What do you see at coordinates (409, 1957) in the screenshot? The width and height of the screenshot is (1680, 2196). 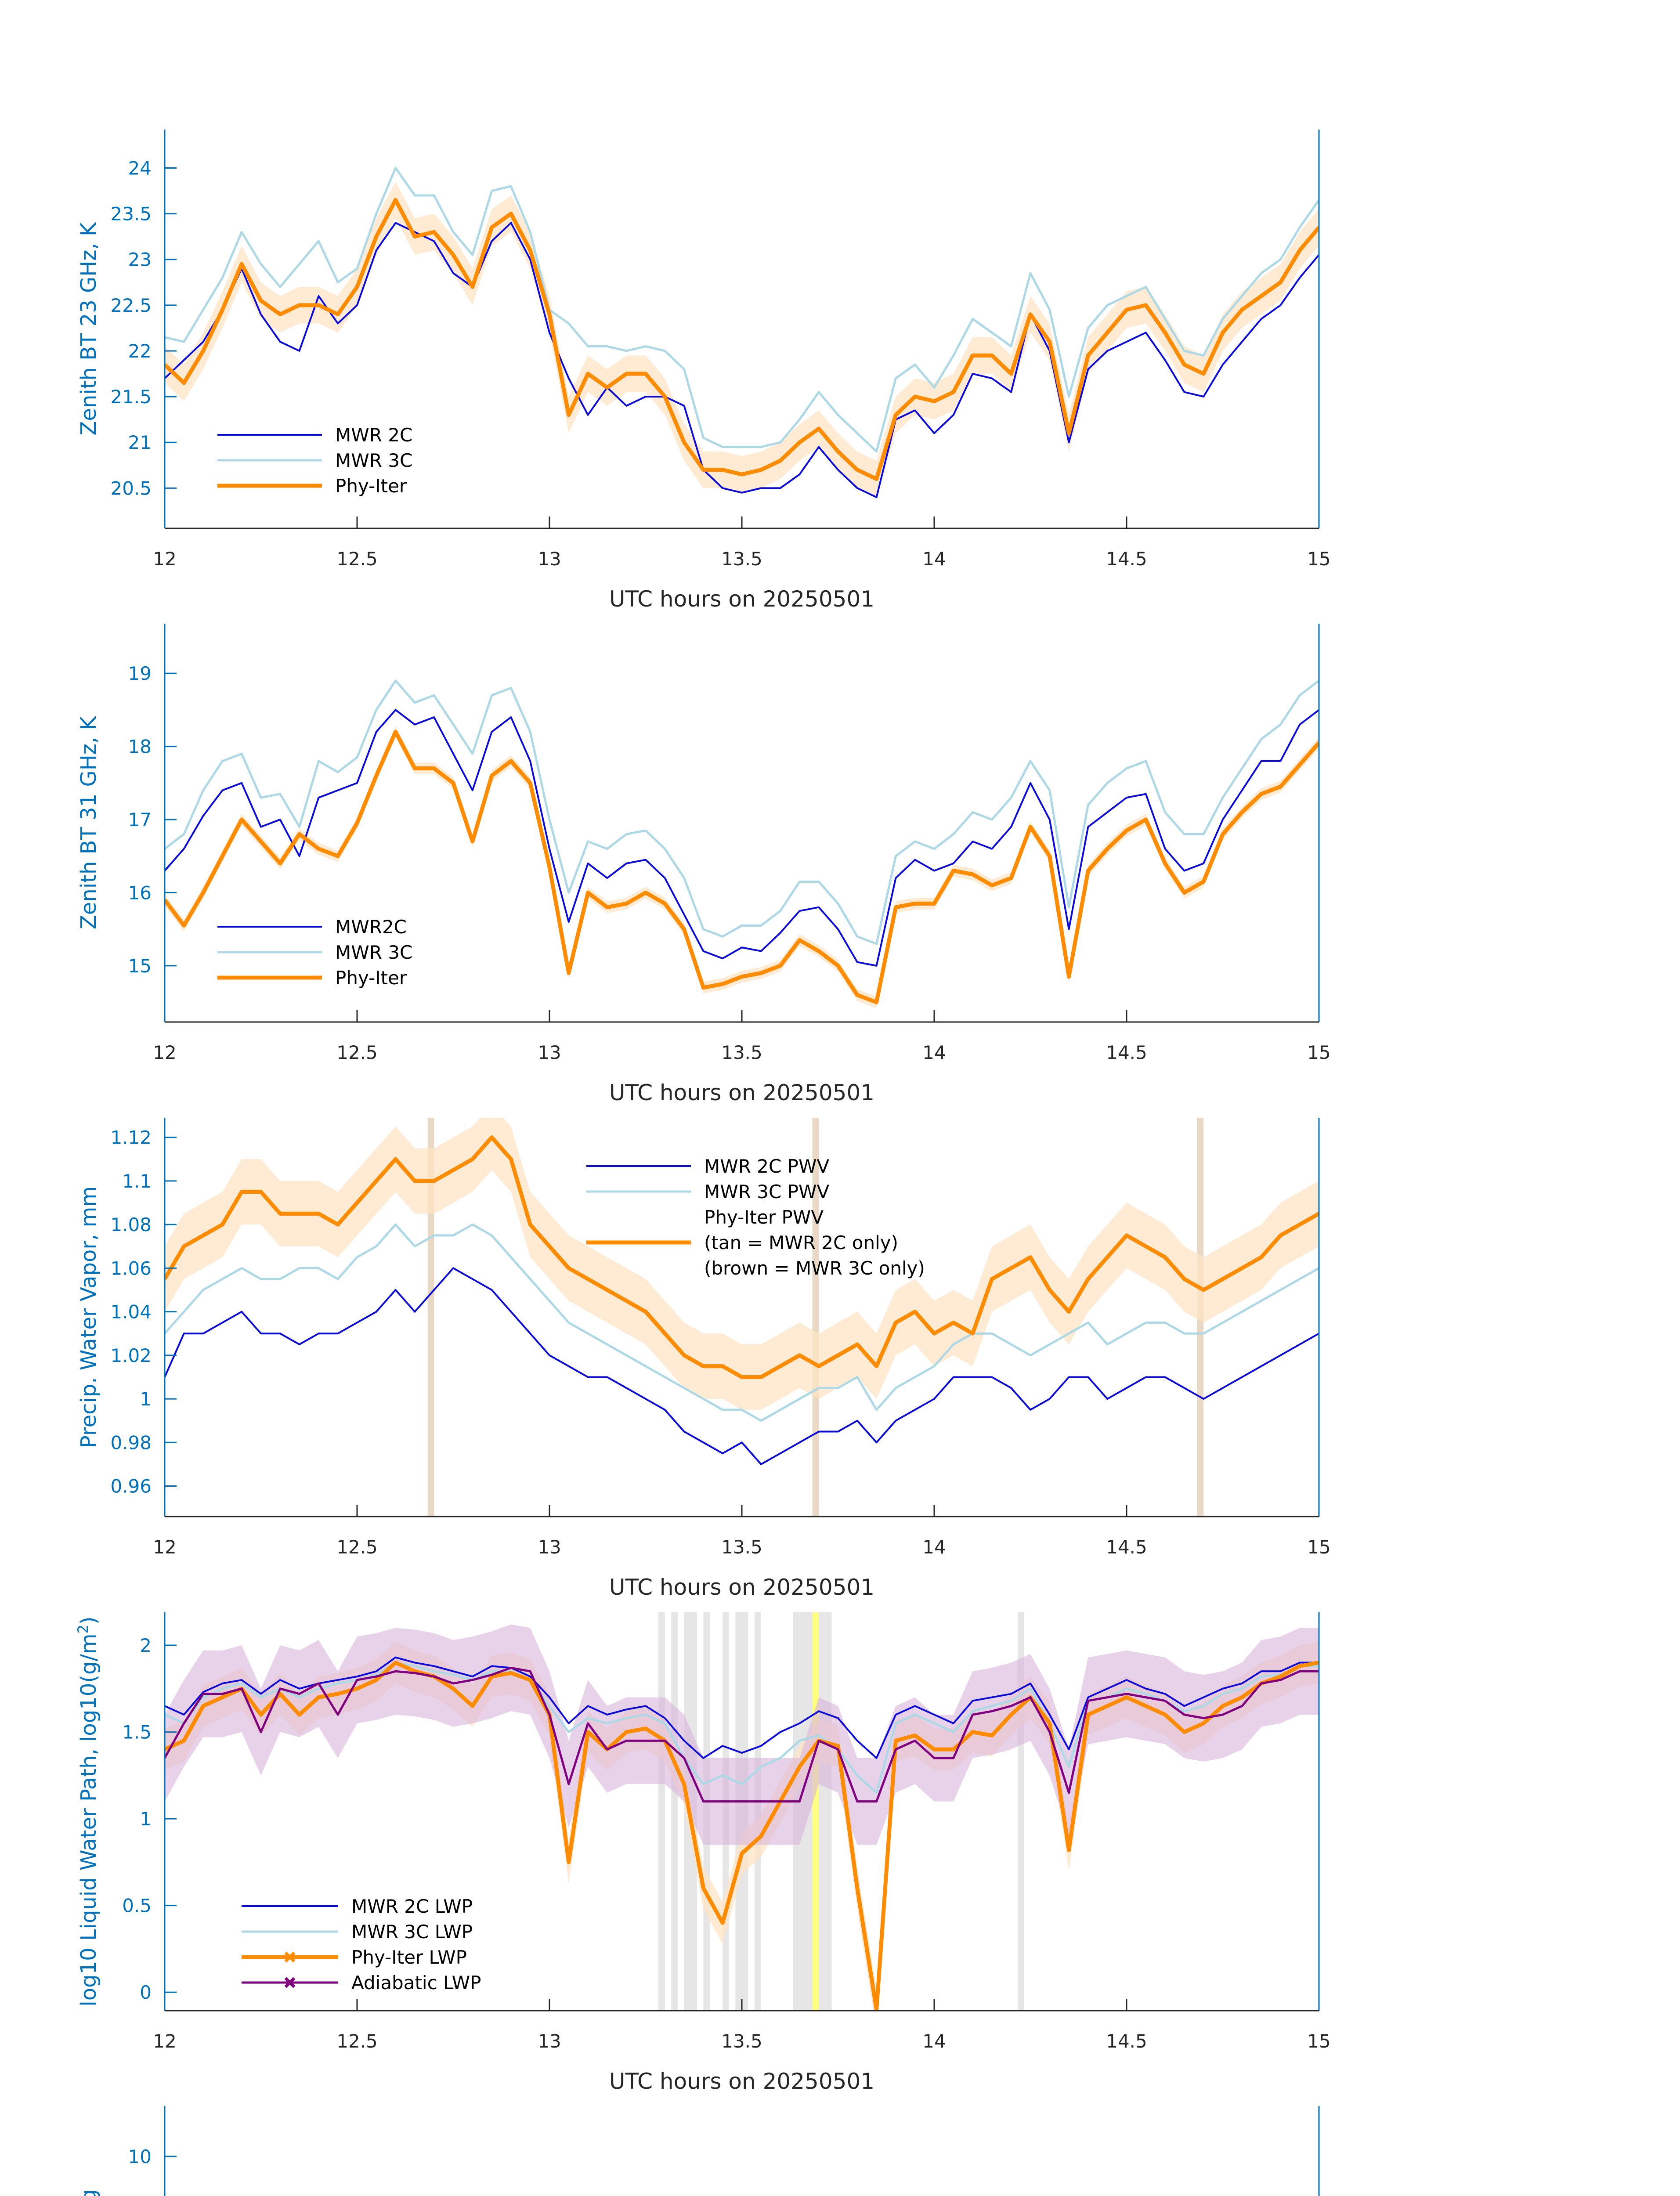 I see `legend-label: Phy-Iter LWP` at bounding box center [409, 1957].